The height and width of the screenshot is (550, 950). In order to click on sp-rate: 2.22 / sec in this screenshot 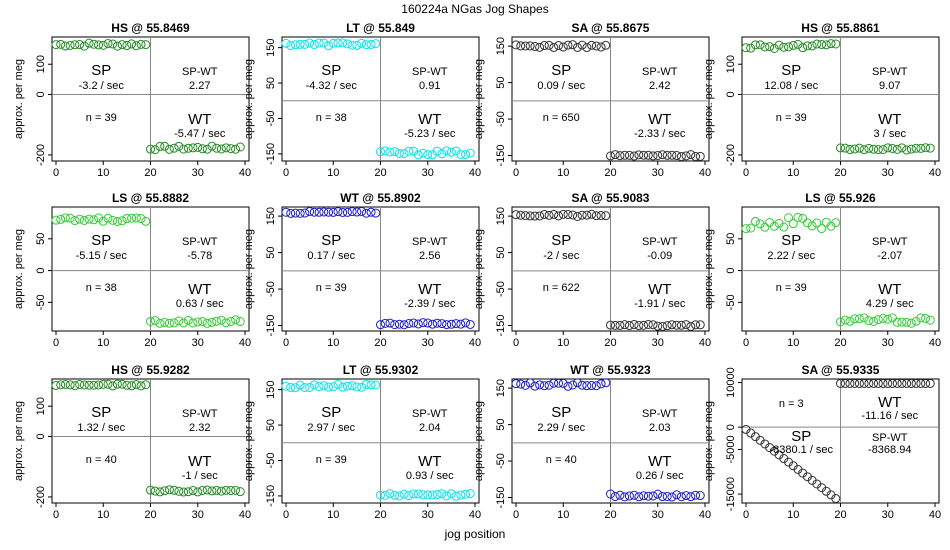, I will do `click(791, 256)`.